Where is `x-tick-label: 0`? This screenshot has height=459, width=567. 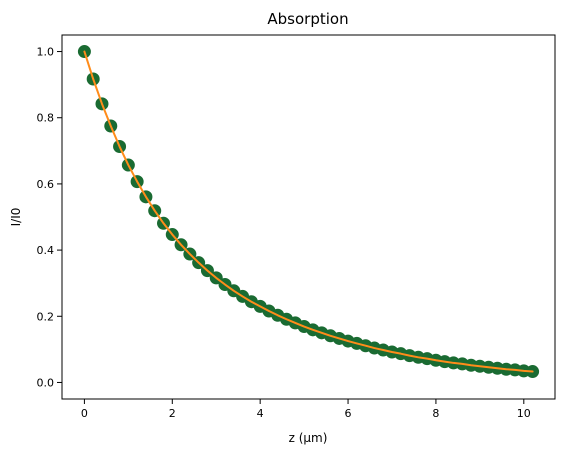 x-tick-label: 0 is located at coordinates (84, 413).